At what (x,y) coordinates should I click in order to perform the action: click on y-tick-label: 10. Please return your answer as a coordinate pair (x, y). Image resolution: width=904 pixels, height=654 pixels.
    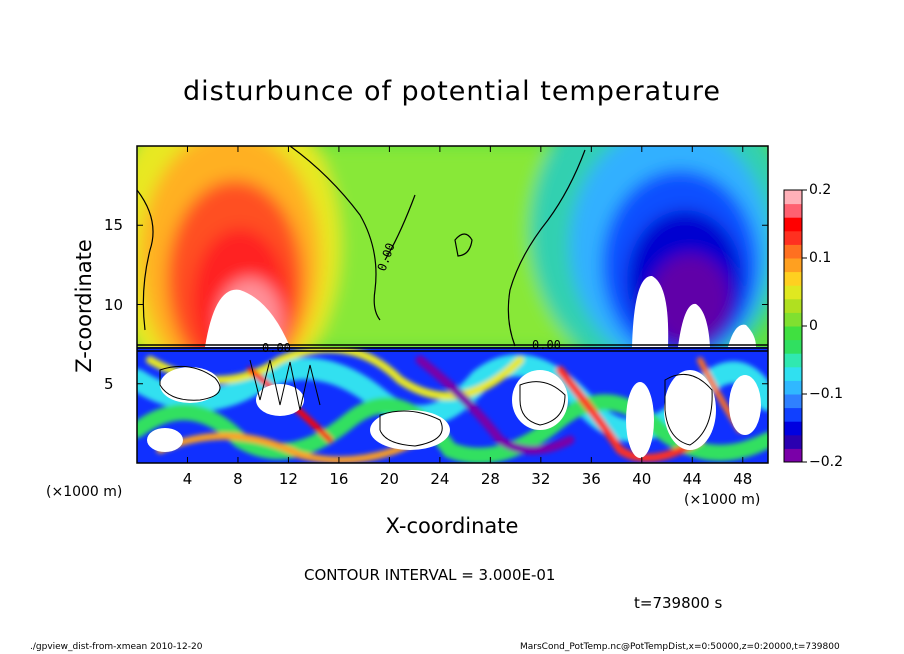
    Looking at the image, I should click on (114, 304).